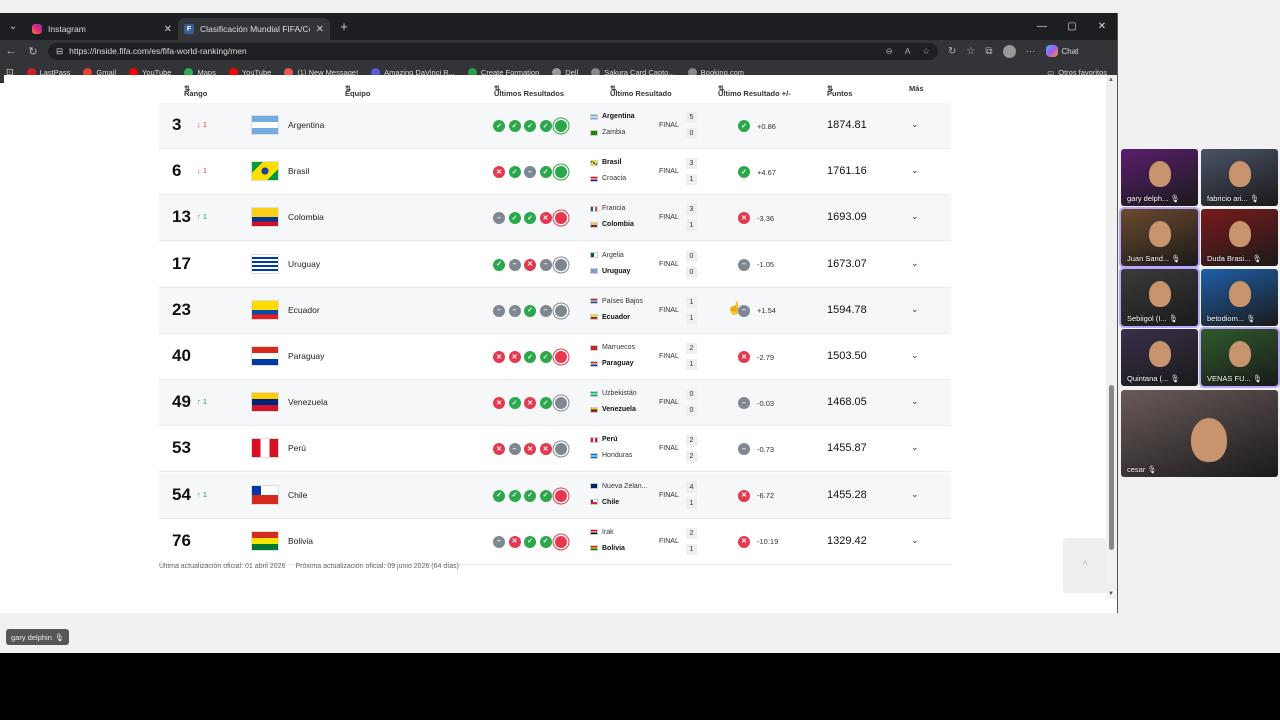  I want to click on home-flag-icon, so click(594, 393).